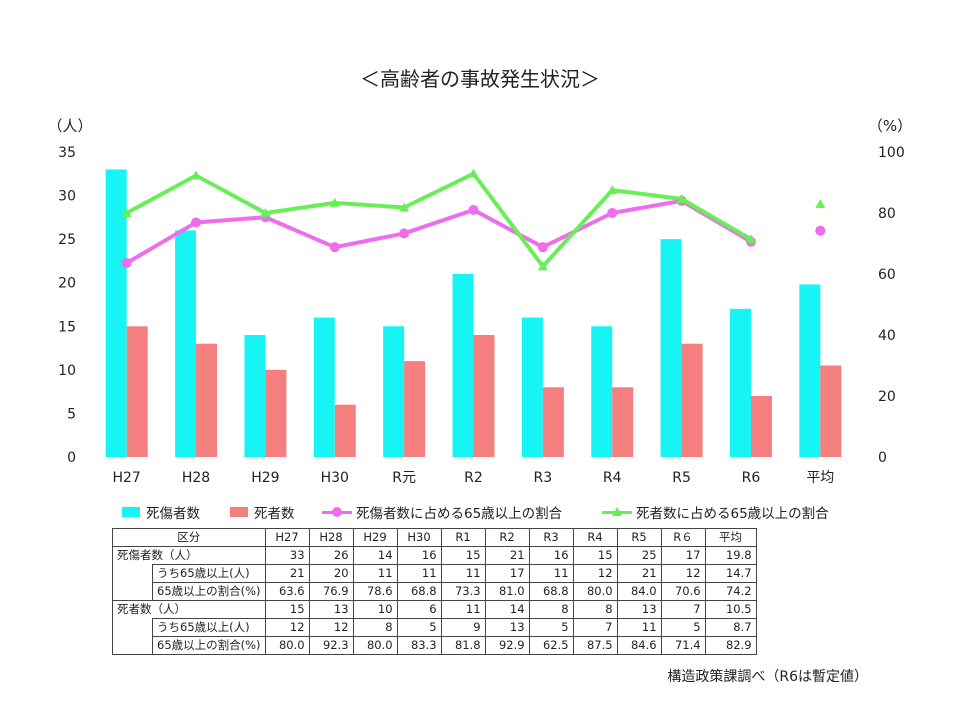  What do you see at coordinates (507, 609) in the screenshot?
I see `table-cell: 14` at bounding box center [507, 609].